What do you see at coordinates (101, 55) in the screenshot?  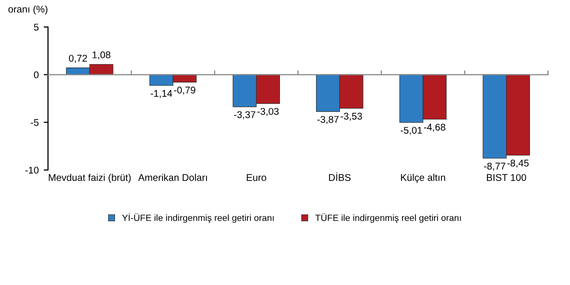 I see `data-label: 1,08` at bounding box center [101, 55].